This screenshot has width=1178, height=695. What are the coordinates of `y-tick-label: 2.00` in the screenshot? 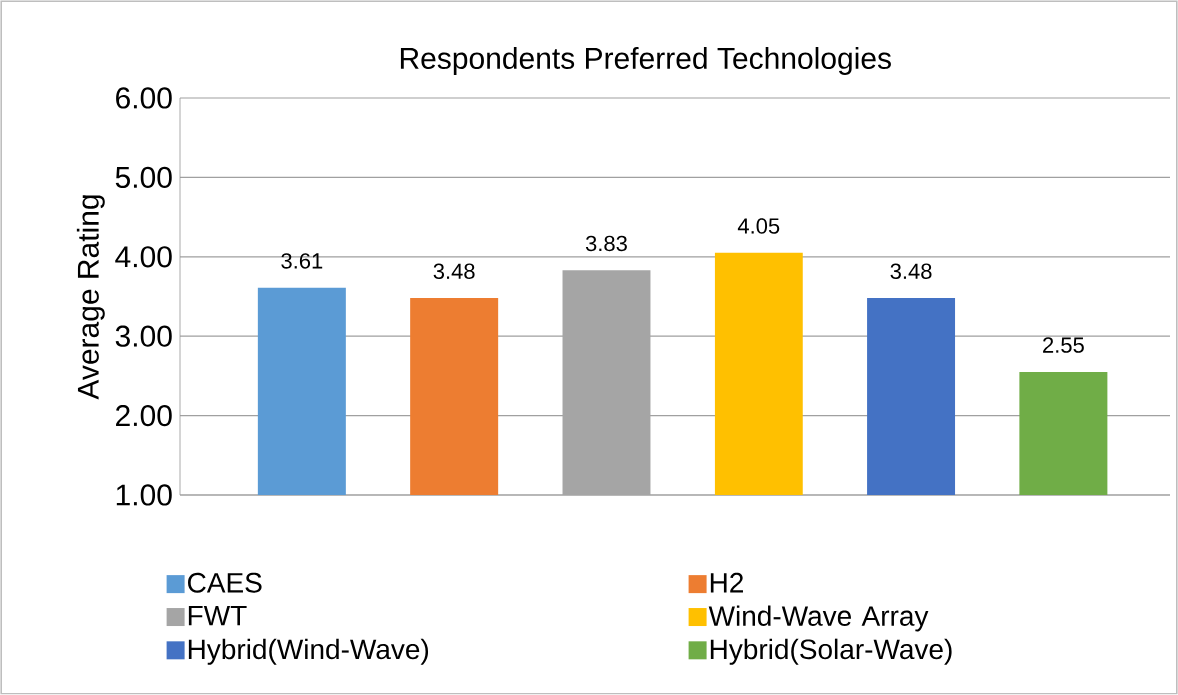 It's located at (144, 415).